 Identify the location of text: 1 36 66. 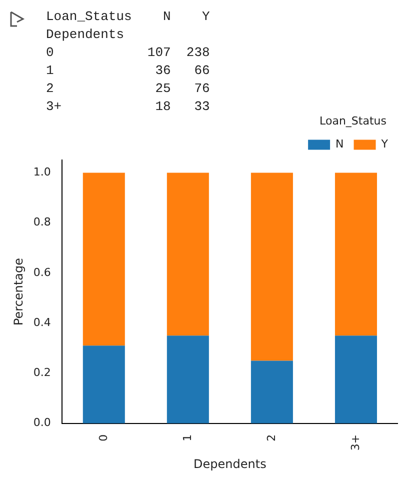
(128, 71).